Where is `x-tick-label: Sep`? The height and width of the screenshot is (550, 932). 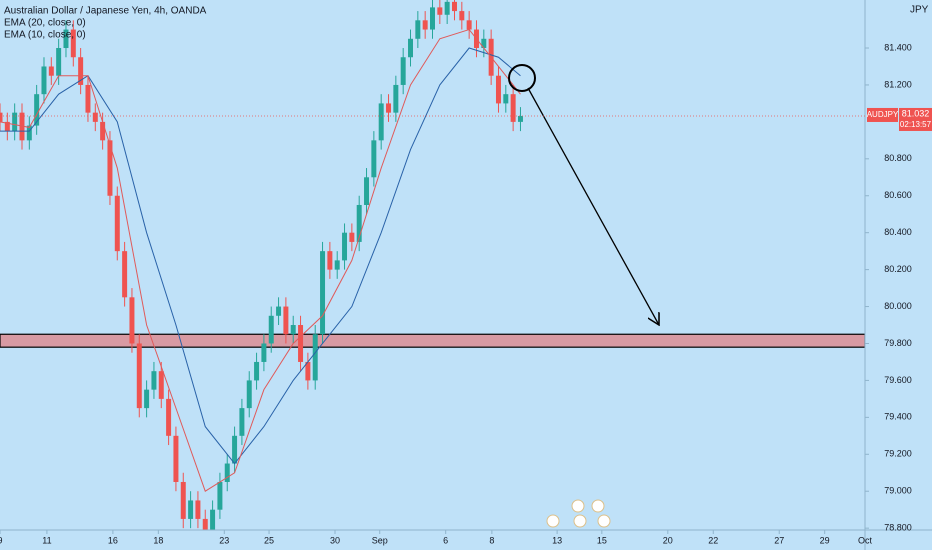
x-tick-label: Sep is located at coordinates (380, 540).